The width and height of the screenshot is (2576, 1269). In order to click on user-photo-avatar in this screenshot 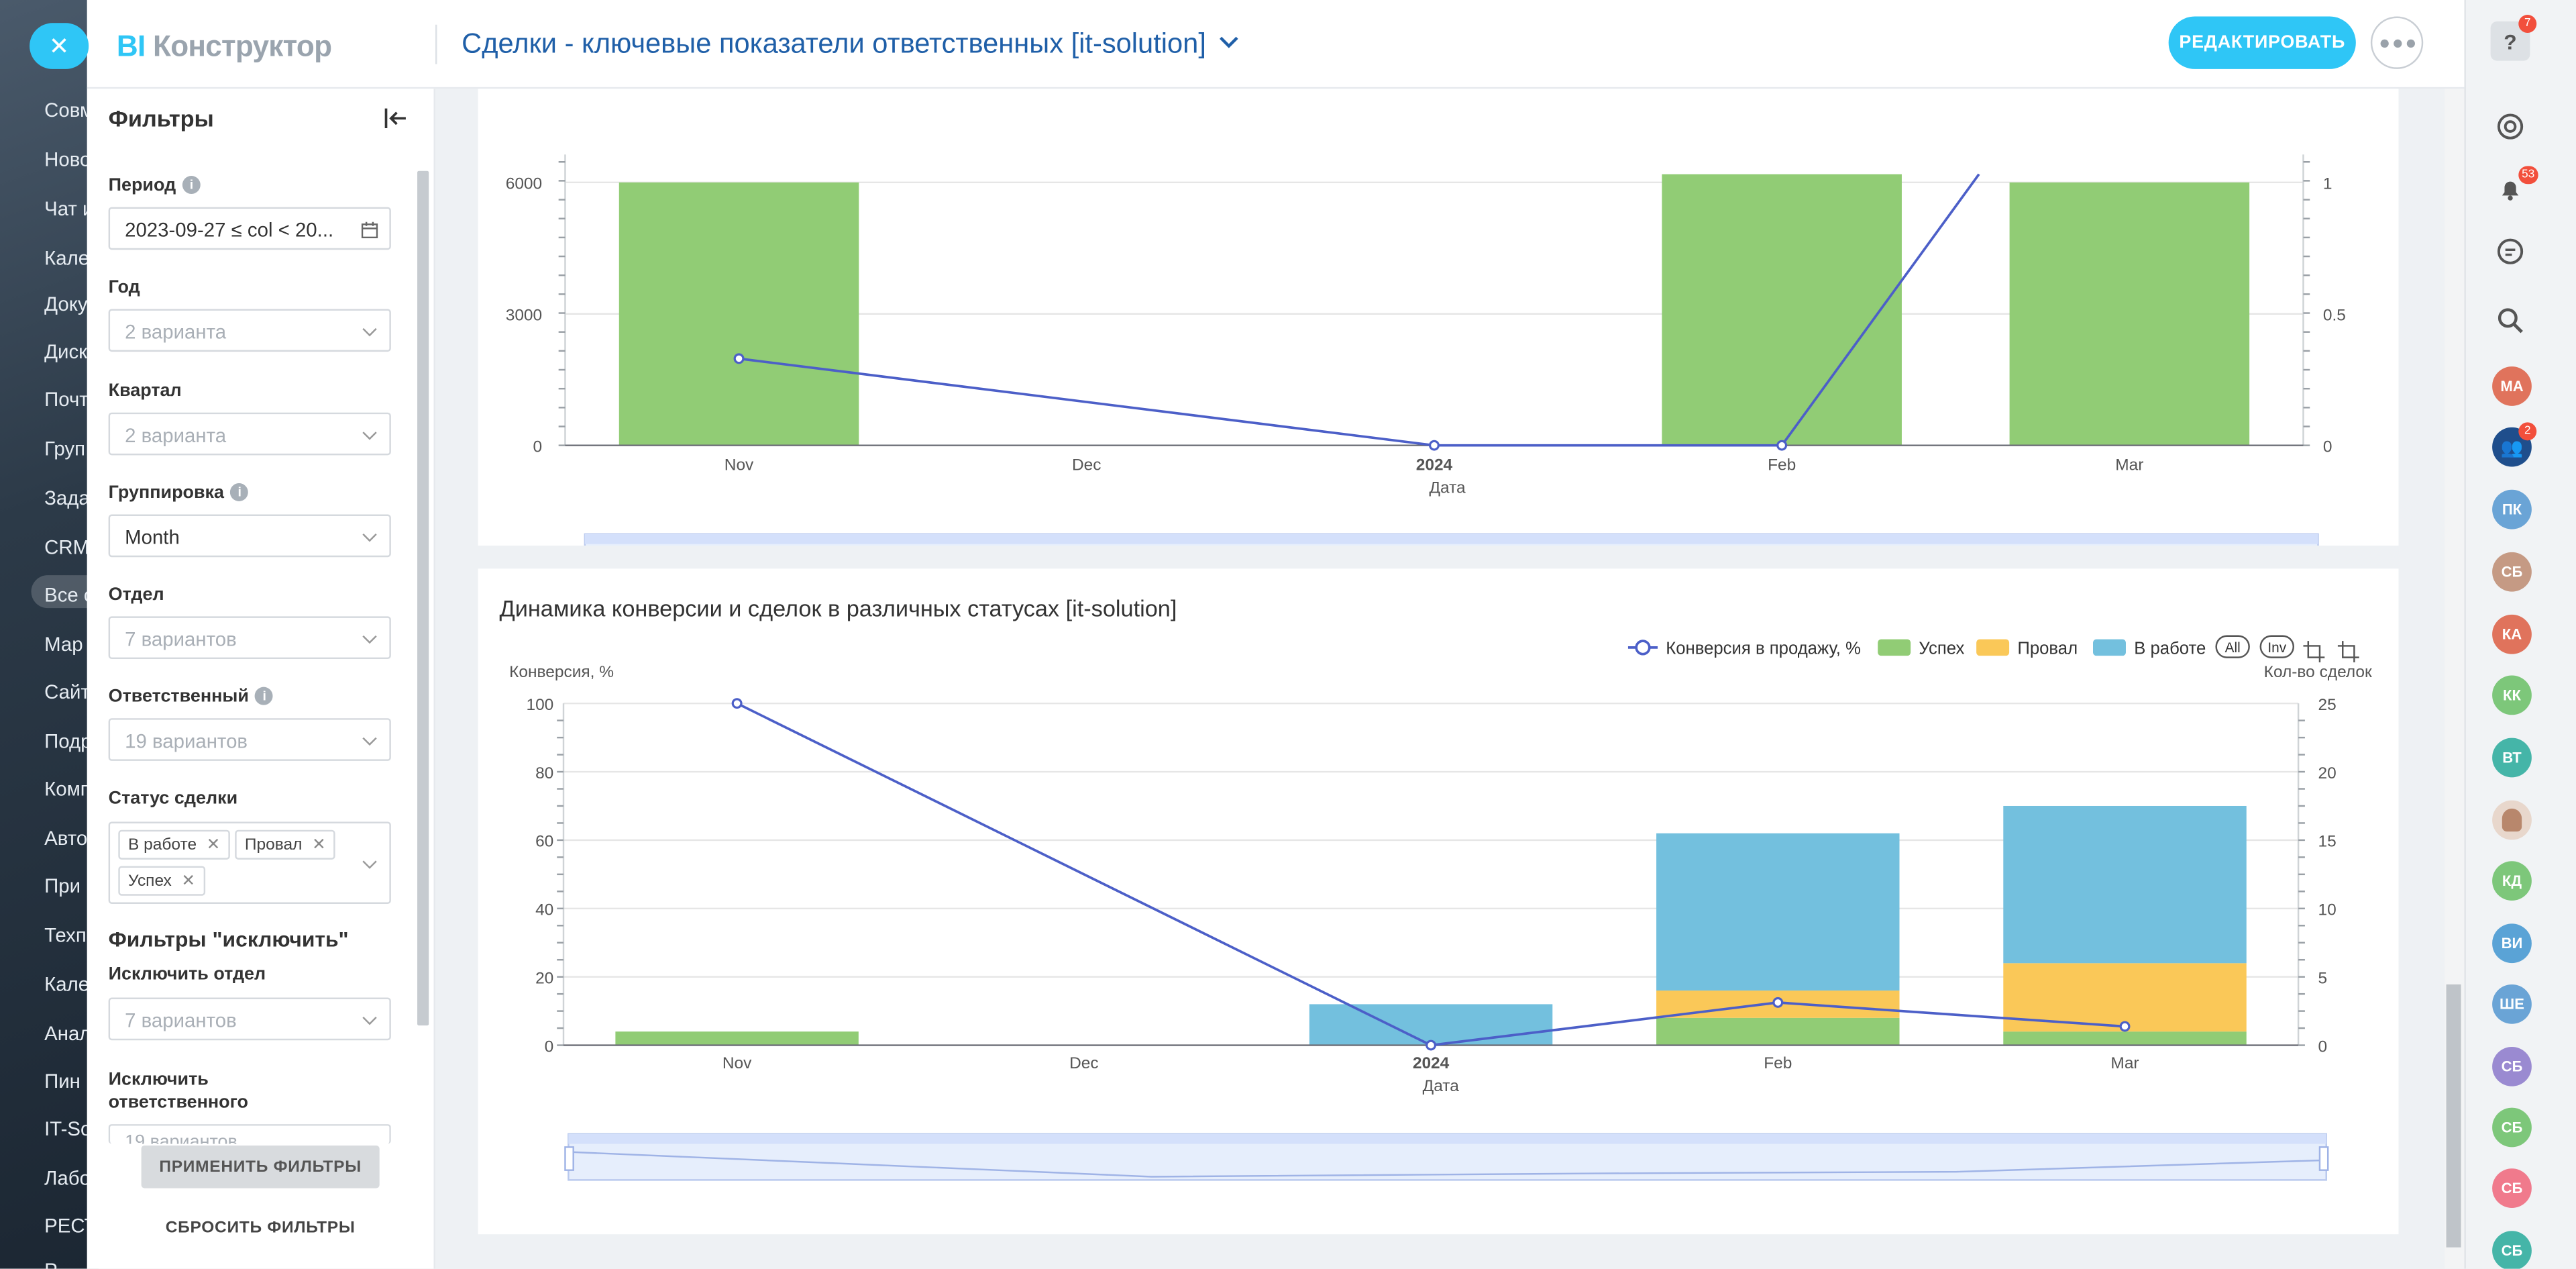, I will do `click(2512, 820)`.